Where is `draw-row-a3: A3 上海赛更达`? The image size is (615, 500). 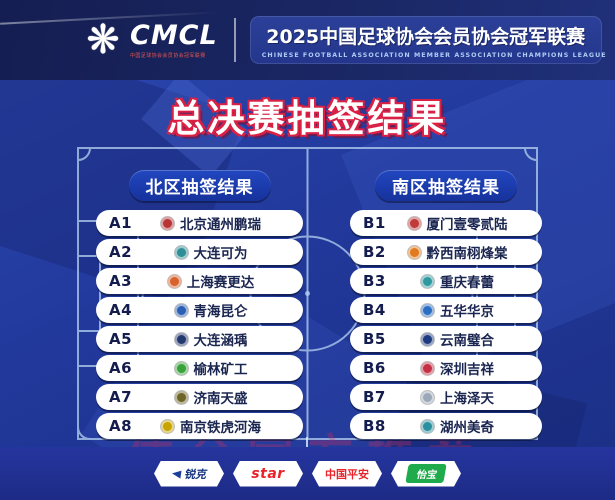 draw-row-a3: A3 上海赛更达 is located at coordinates (199, 281).